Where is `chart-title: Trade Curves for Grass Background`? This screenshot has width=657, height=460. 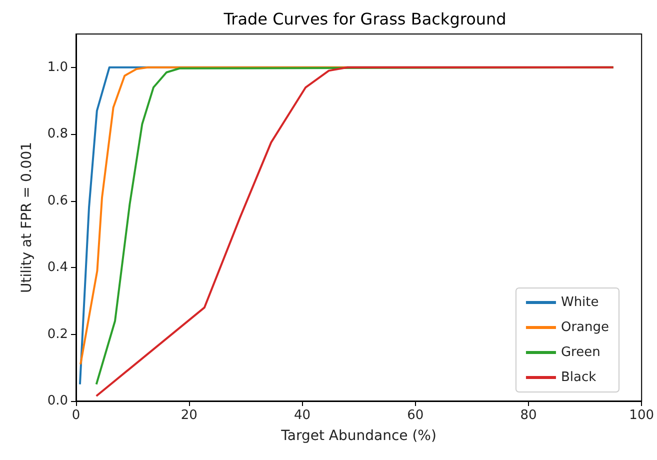
chart-title: Trade Curves for Grass Background is located at coordinates (364, 19).